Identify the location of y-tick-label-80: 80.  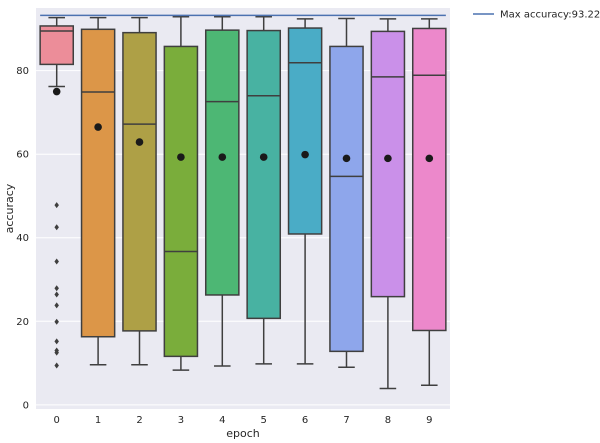
(22, 71).